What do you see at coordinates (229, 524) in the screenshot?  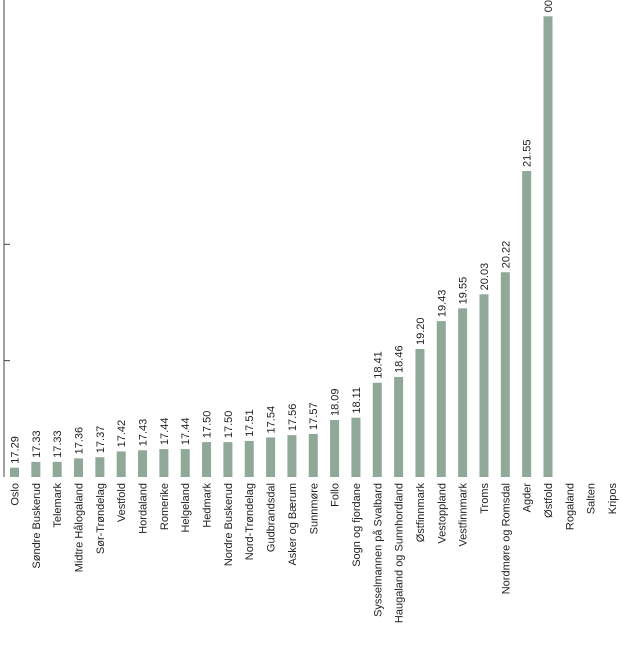 I see `category-label-11: Nordre Buskerud` at bounding box center [229, 524].